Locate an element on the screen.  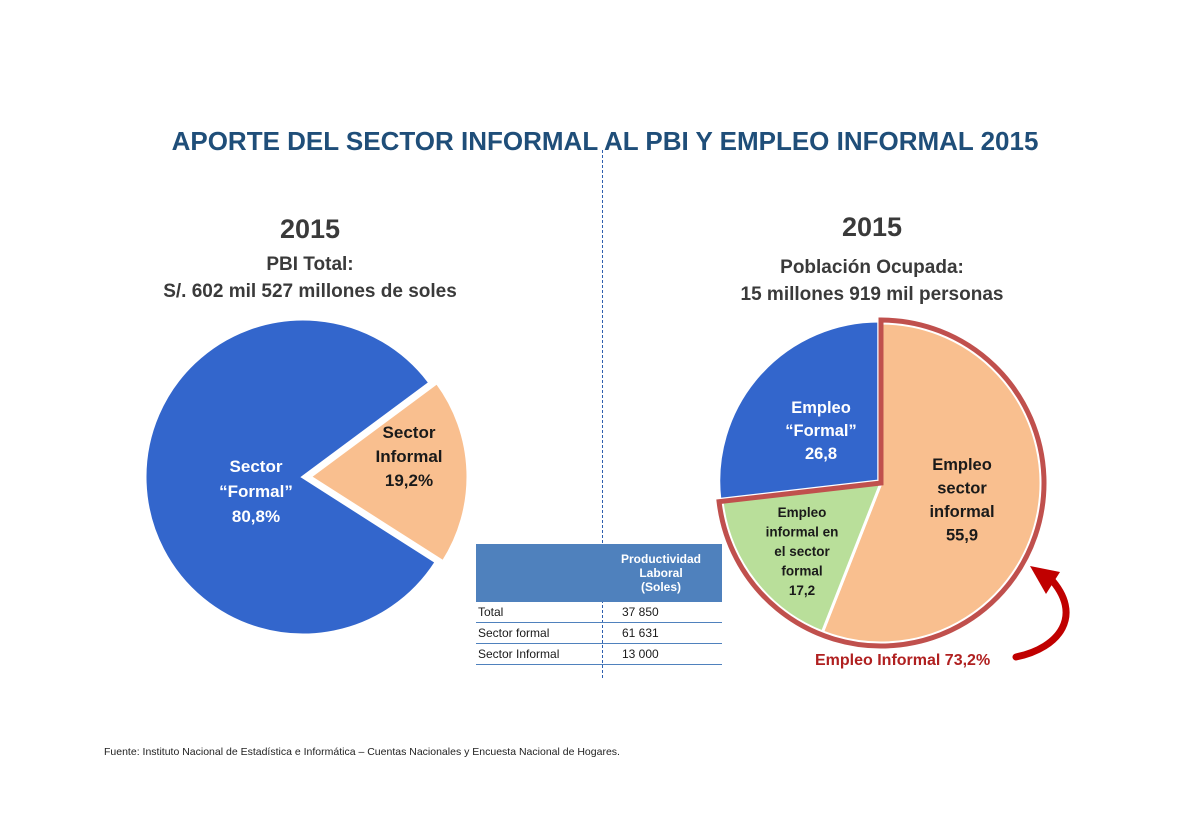
arrow-head-icon is located at coordinates (1045, 580).